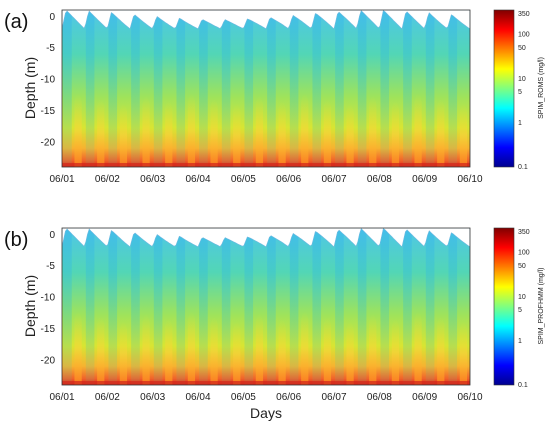 The width and height of the screenshot is (550, 427). I want to click on panel-a-yticks: 0 -5 -10 -15 -20, so click(48, 80).